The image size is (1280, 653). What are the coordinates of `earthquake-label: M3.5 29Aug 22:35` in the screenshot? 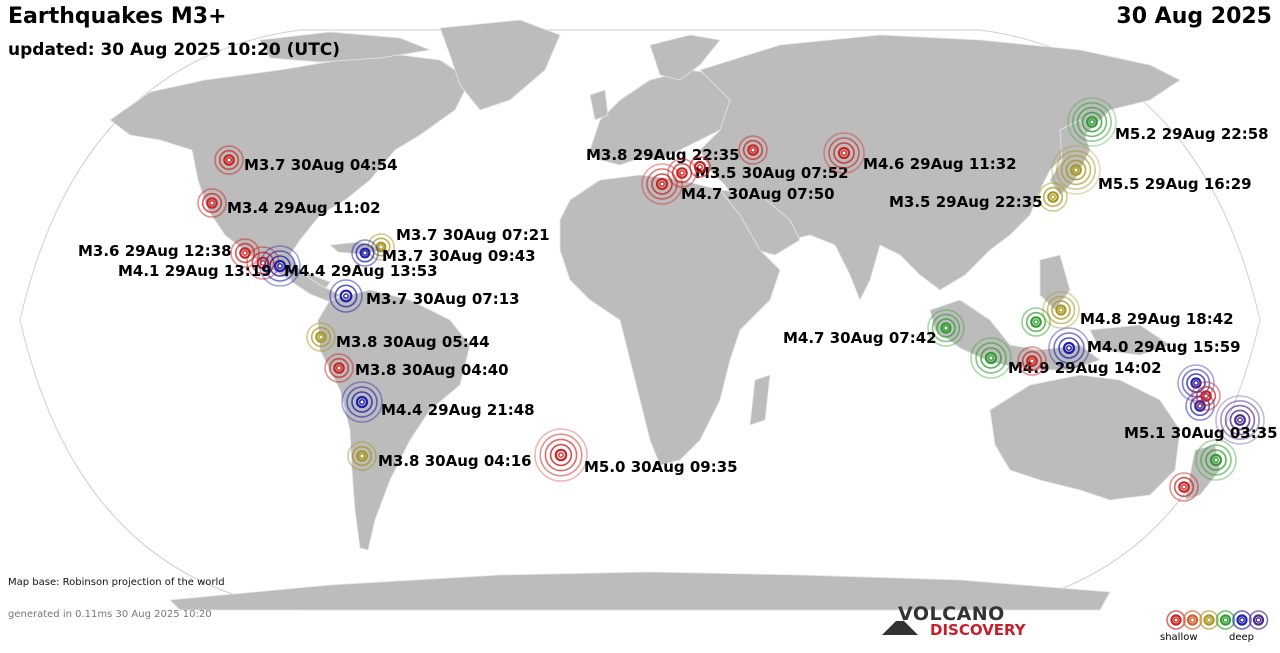 It's located at (966, 202).